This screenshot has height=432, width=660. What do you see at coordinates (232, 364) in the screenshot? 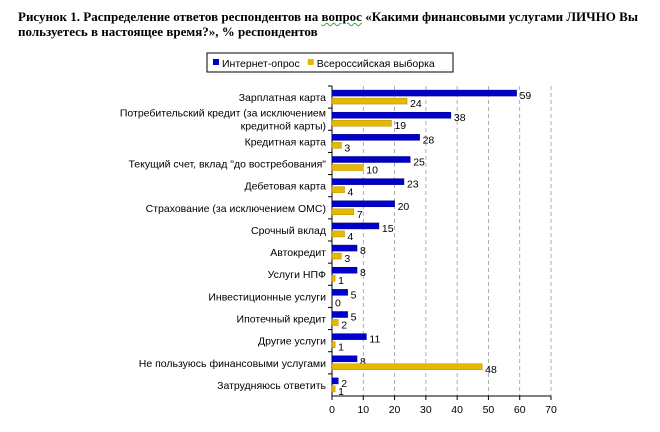
I see `category-label: Не пользуюсь финансовыми услугами` at bounding box center [232, 364].